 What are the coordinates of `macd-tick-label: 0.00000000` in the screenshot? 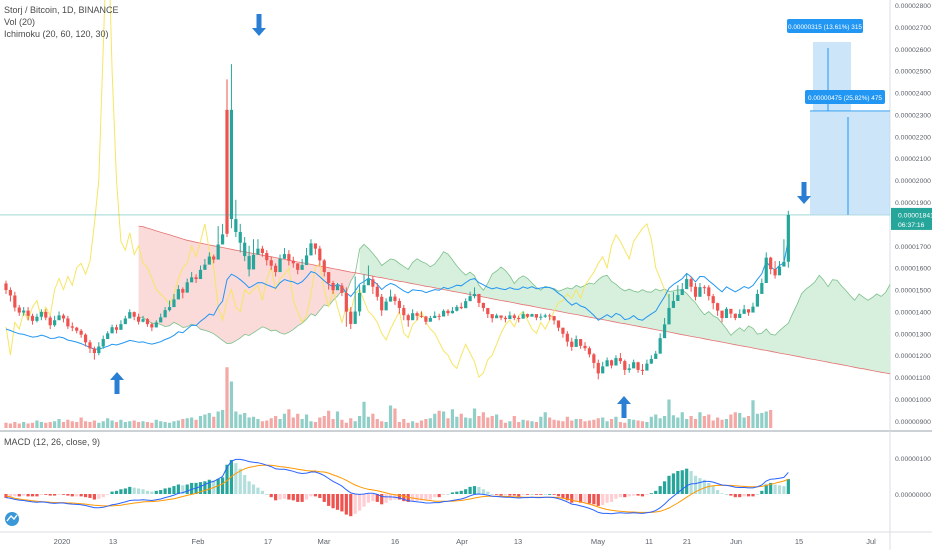 It's located at (913, 495).